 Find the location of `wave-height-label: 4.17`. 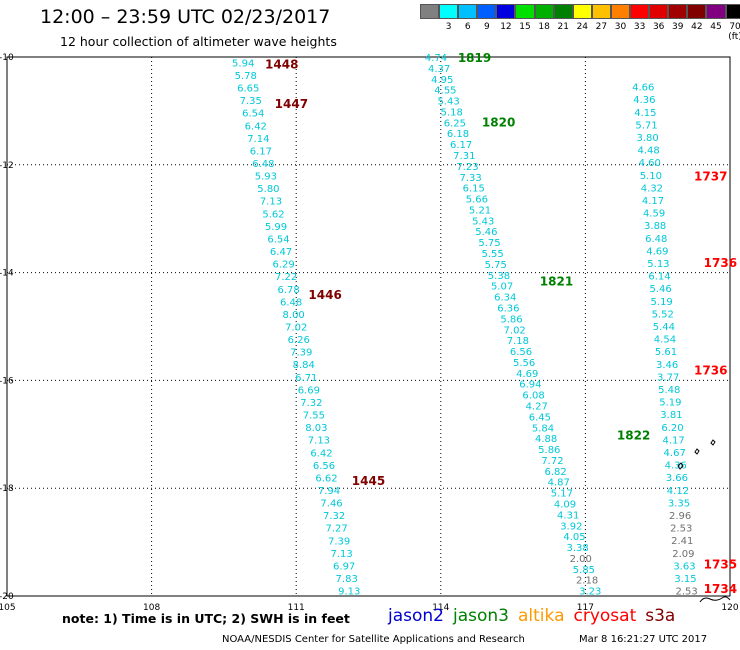

wave-height-label: 4.17 is located at coordinates (653, 201).